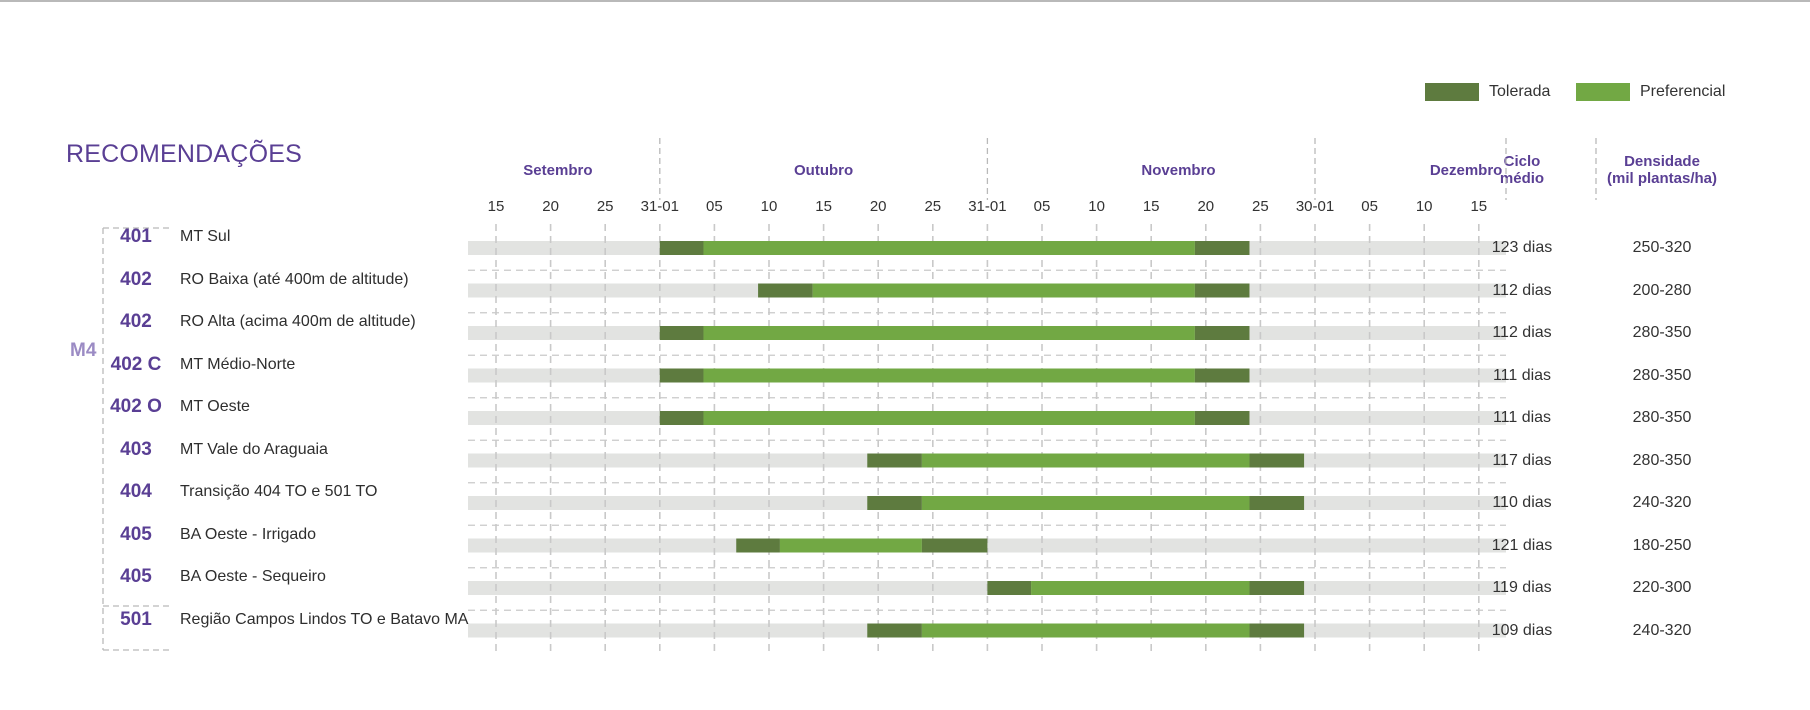 The height and width of the screenshot is (710, 1810). I want to click on row-cycle: 110 dias, so click(1522, 502).